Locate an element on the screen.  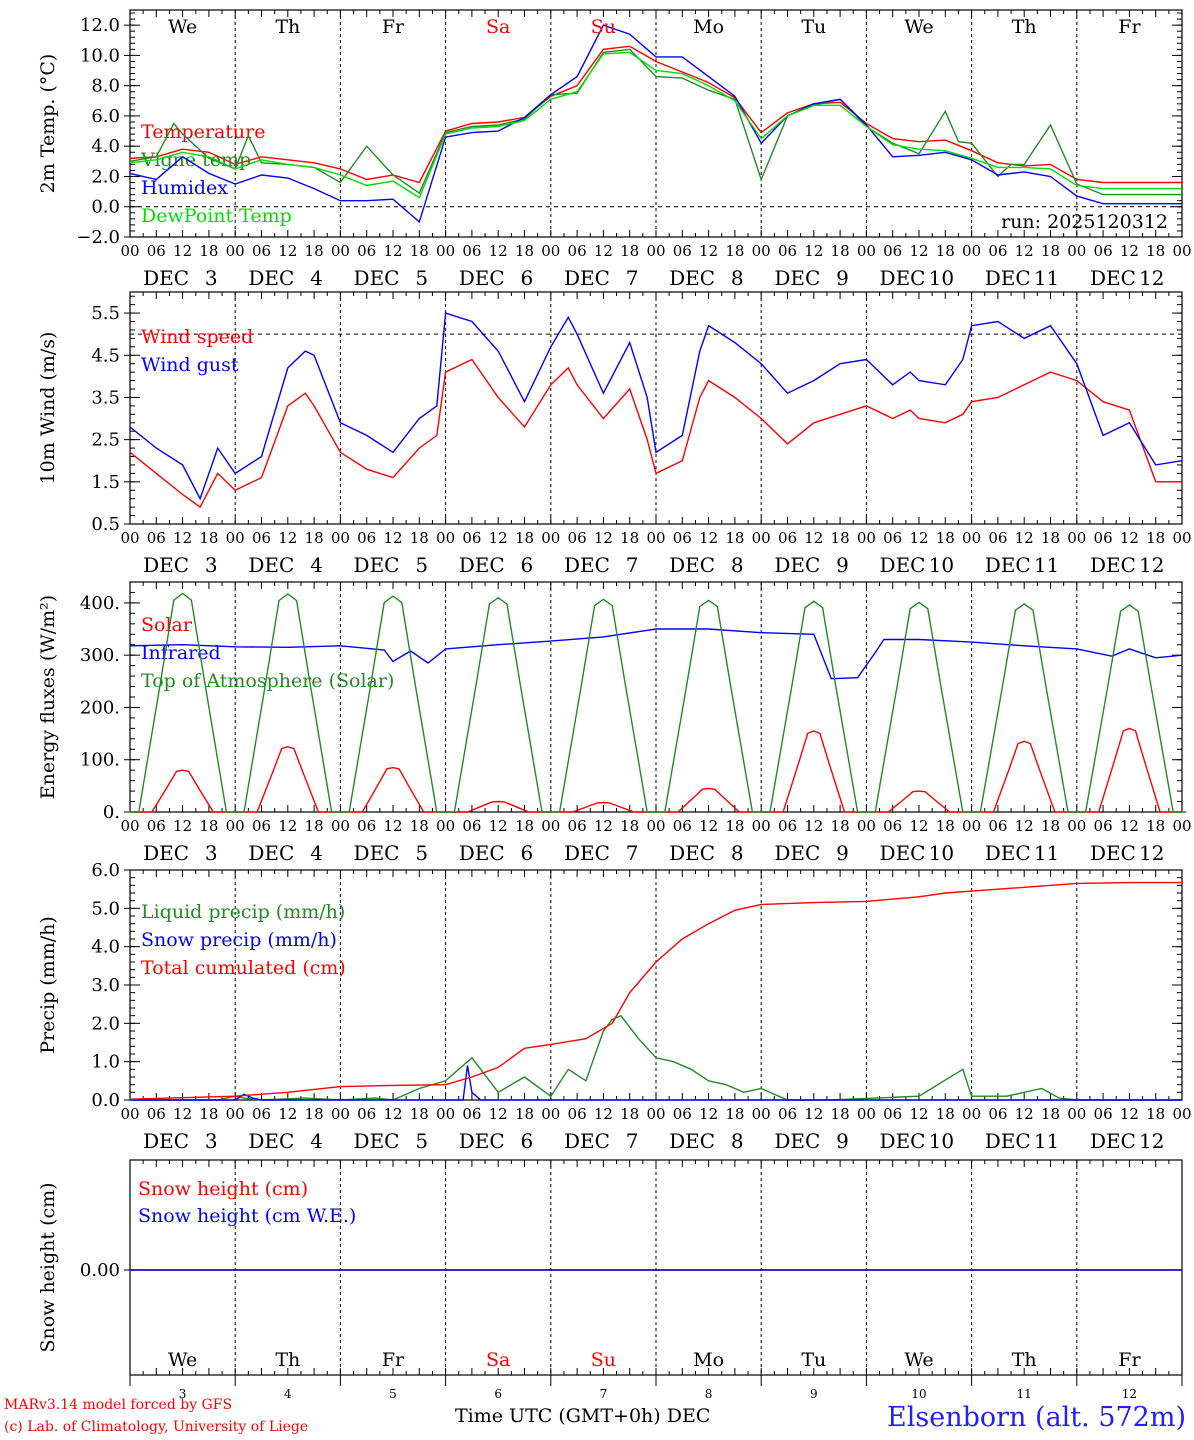
day-number: 11 is located at coordinates (1024, 1394).